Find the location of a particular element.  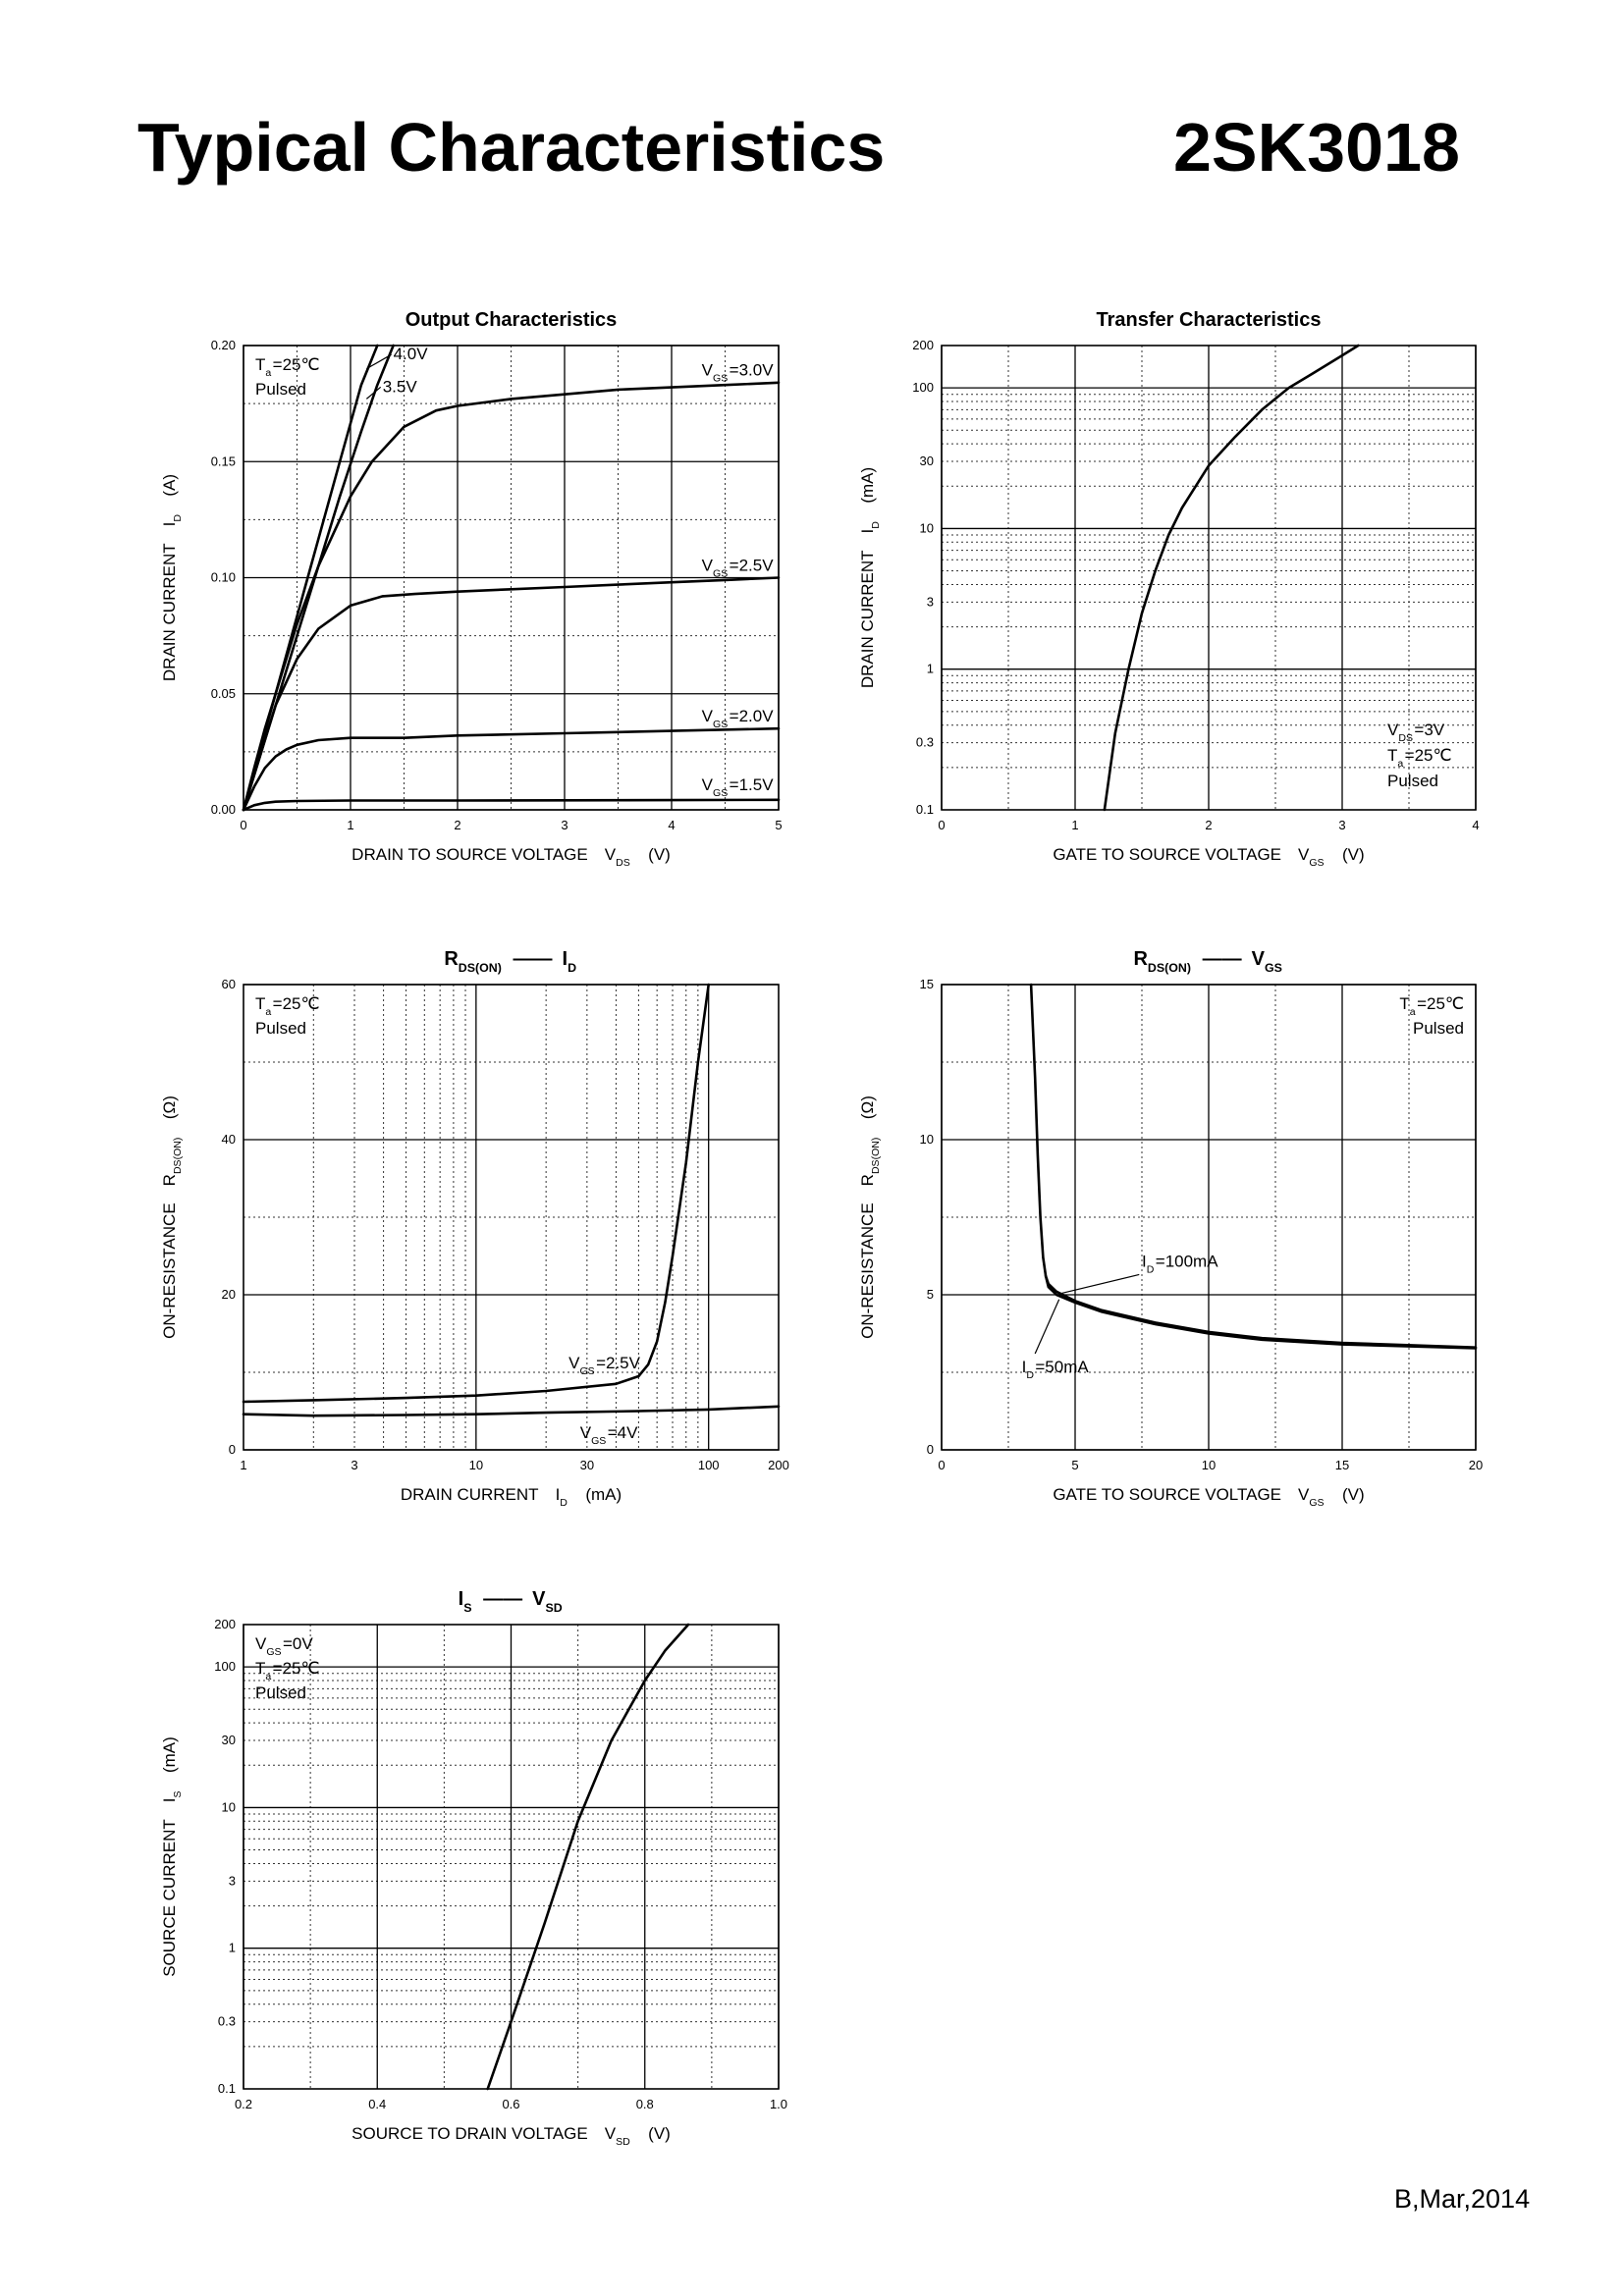

x-axis-label: DRAIN CURRENT ID (mA) is located at coordinates (511, 1497).